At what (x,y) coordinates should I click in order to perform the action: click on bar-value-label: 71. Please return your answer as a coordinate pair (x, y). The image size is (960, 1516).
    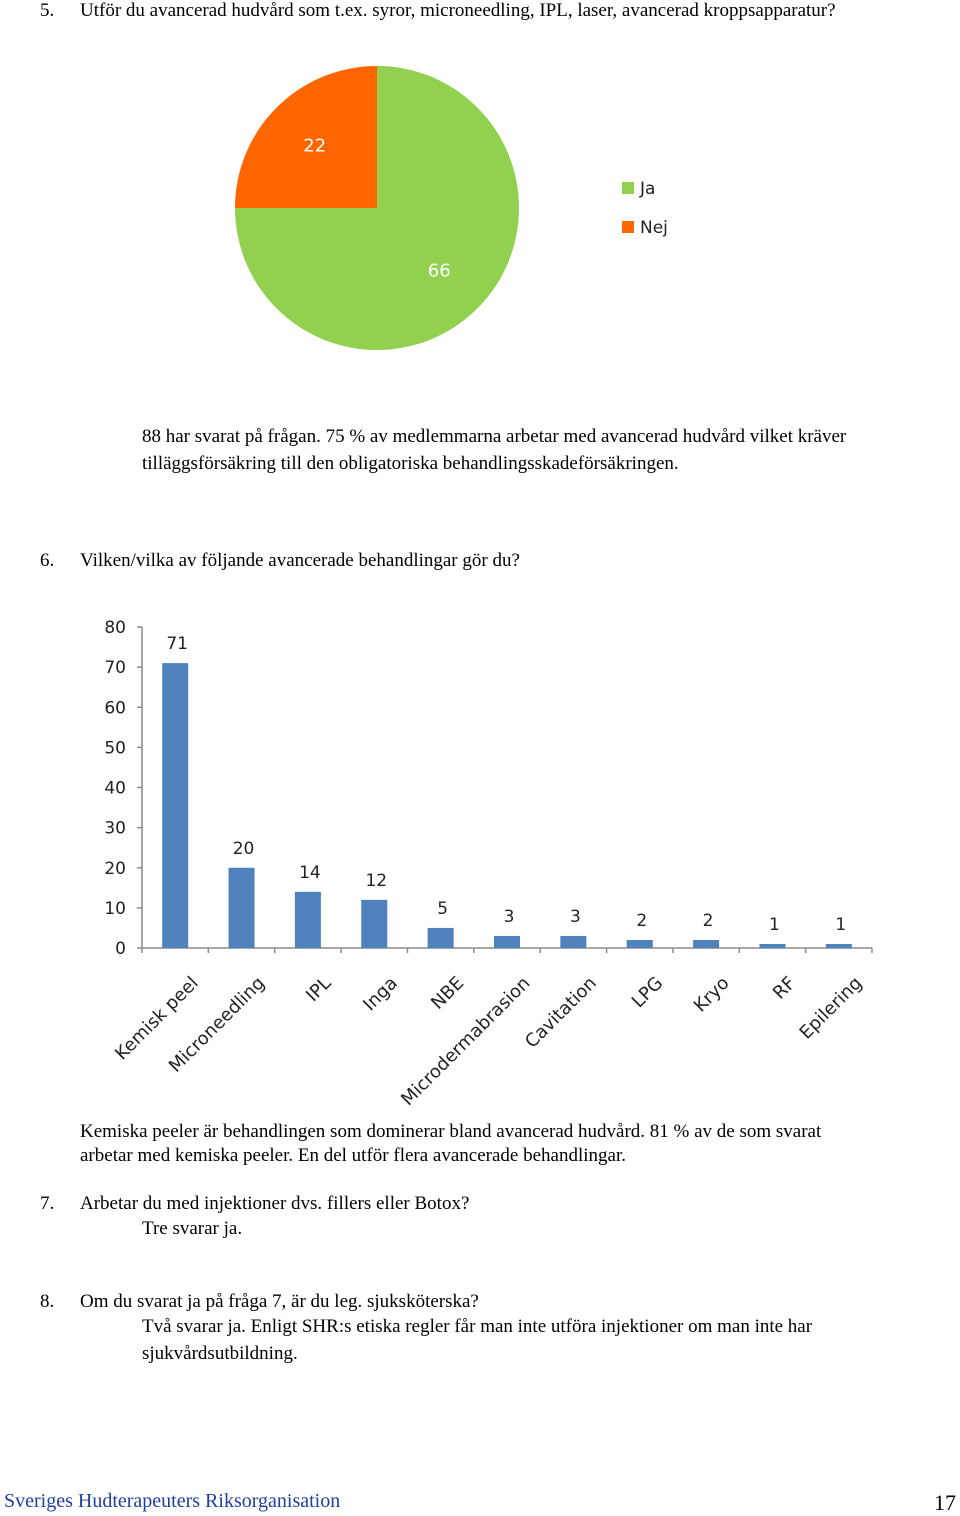
    Looking at the image, I should click on (177, 644).